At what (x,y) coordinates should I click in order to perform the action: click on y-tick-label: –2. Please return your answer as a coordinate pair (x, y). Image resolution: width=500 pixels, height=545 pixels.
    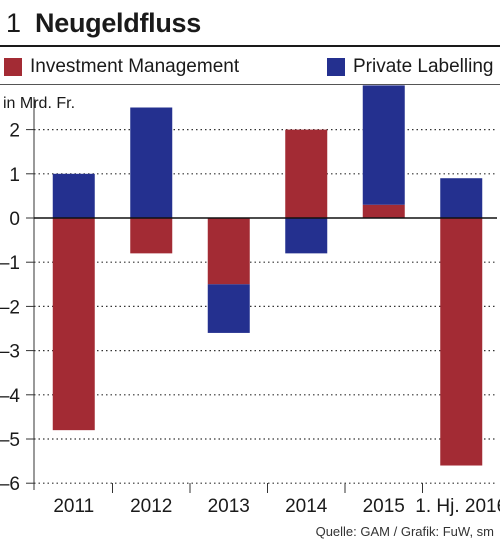
    Looking at the image, I should click on (10, 307).